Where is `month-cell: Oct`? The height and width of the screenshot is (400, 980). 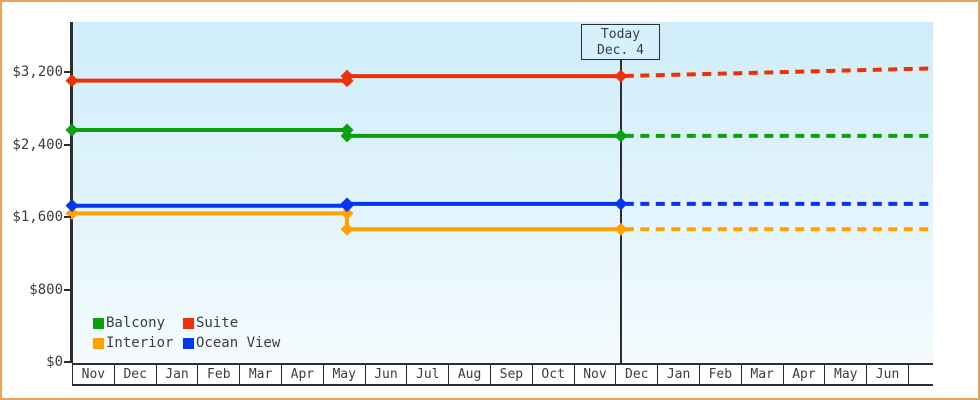
month-cell: Oct is located at coordinates (552, 374).